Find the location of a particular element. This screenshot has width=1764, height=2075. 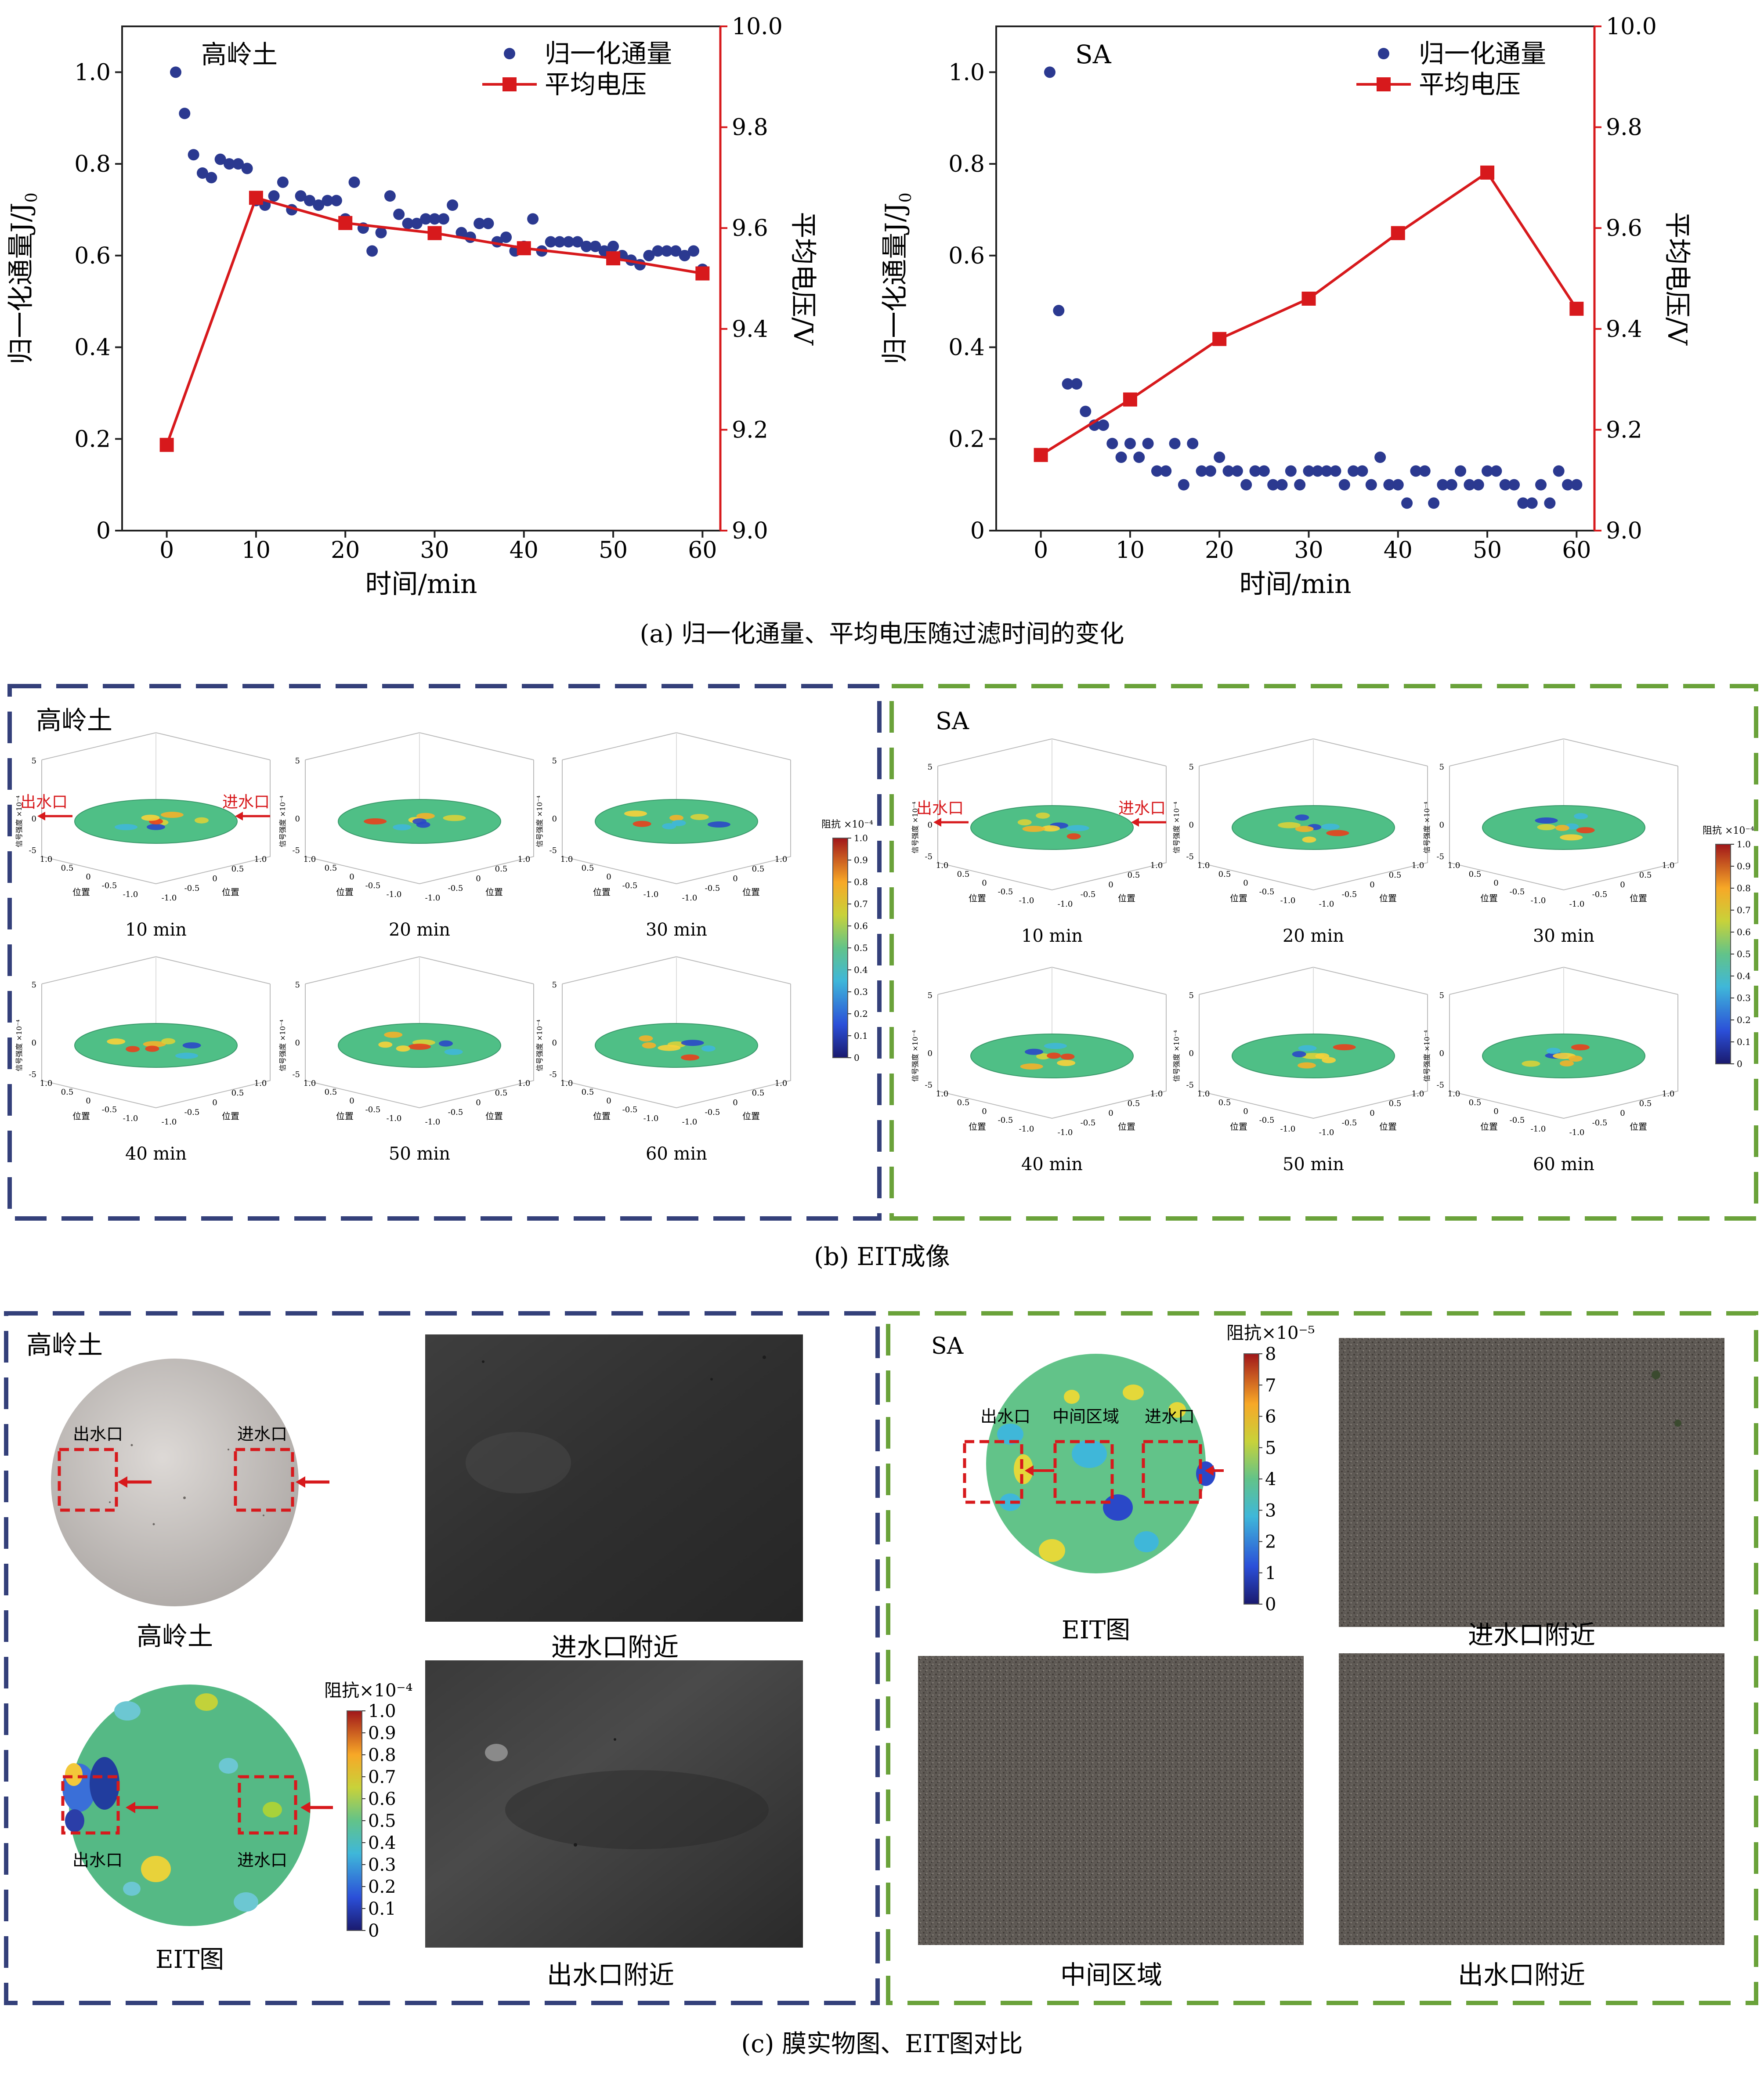

eit-map-sa is located at coordinates (1100, 1463).